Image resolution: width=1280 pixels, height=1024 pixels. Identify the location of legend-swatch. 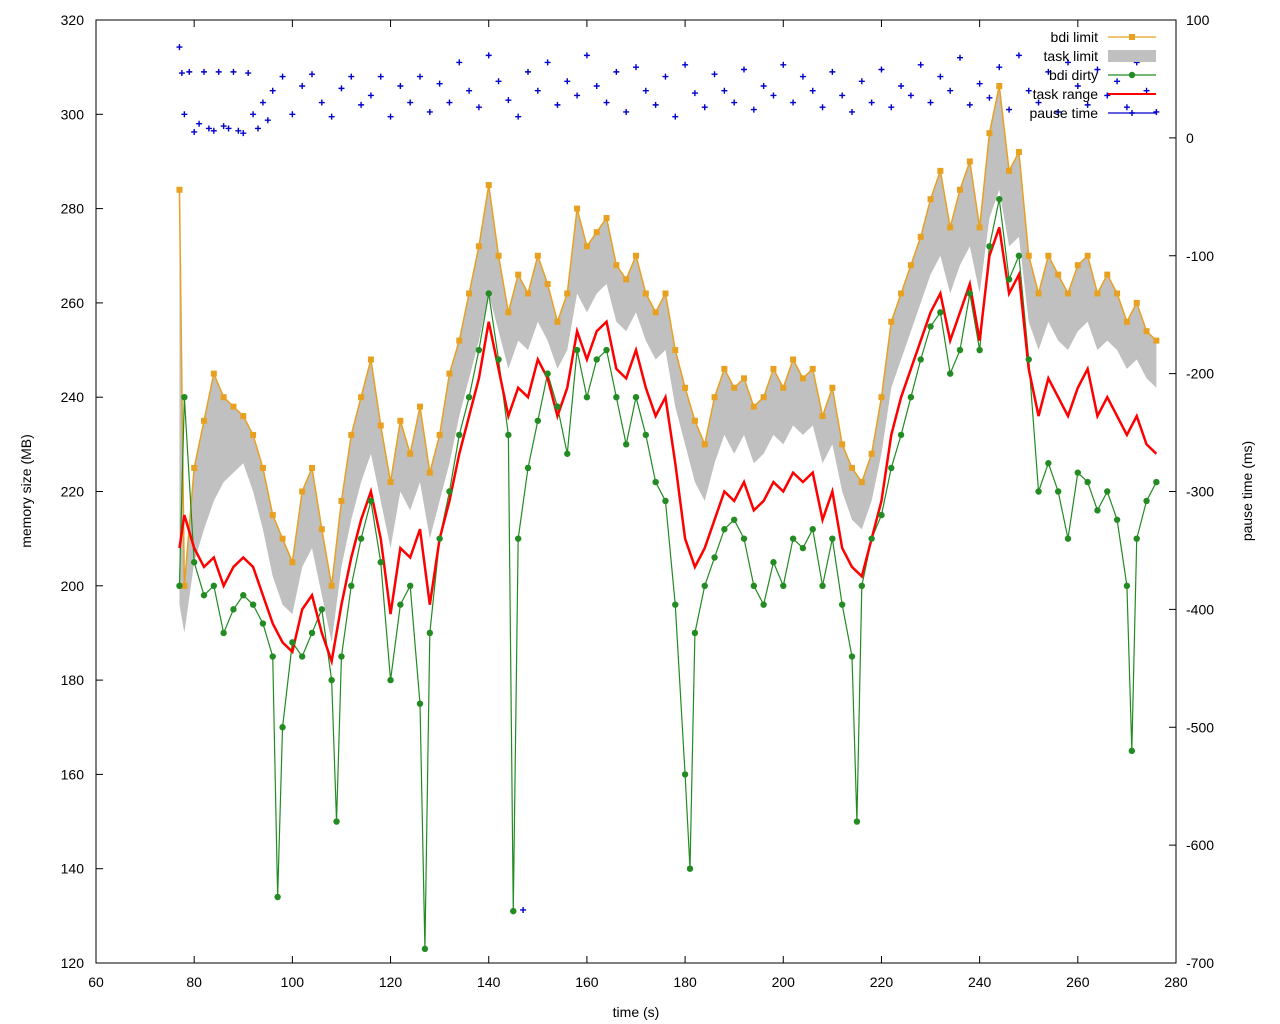
(1132, 56).